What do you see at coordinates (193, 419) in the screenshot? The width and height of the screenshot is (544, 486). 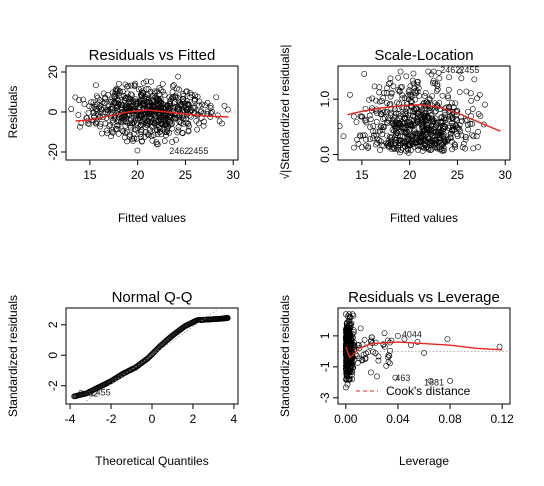 I see `x-tick-label: 2` at bounding box center [193, 419].